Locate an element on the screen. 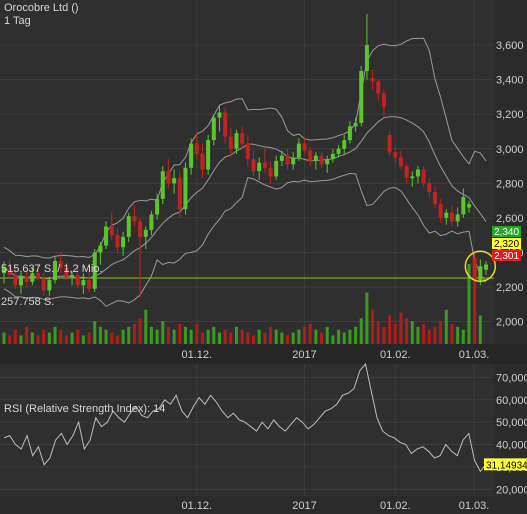 The width and height of the screenshot is (527, 514). price-tag-bg is located at coordinates (506, 243).